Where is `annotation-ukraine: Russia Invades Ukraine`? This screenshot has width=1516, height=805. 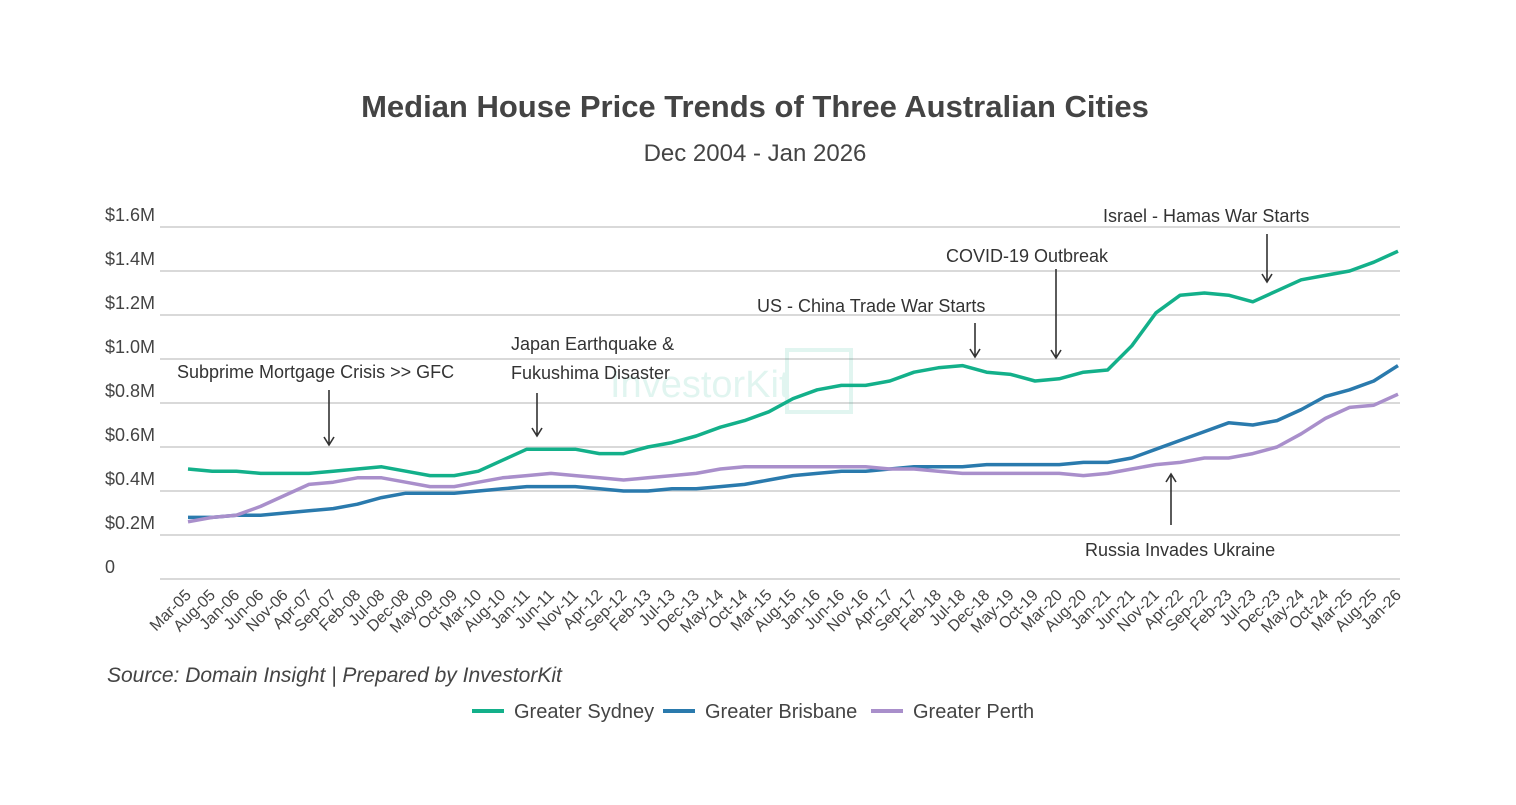
annotation-ukraine: Russia Invades Ukraine is located at coordinates (1180, 550).